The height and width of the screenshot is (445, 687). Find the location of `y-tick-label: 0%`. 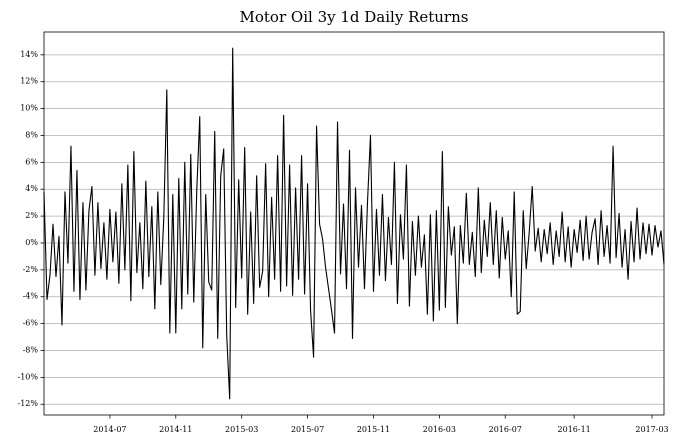

y-tick-label: 0% is located at coordinates (31, 242).